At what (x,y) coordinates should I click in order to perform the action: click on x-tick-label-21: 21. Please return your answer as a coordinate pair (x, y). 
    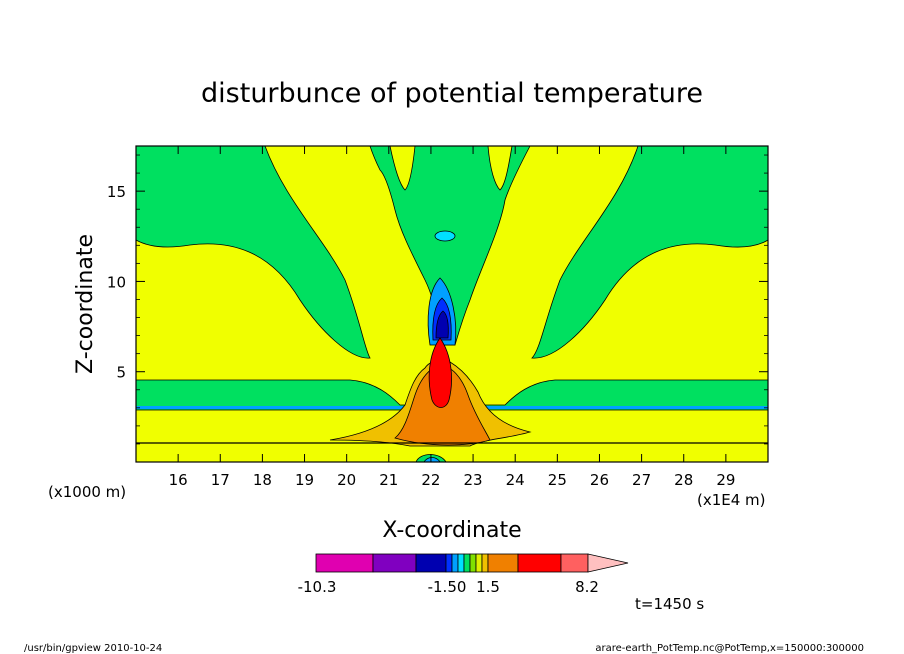
    Looking at the image, I should click on (388, 480).